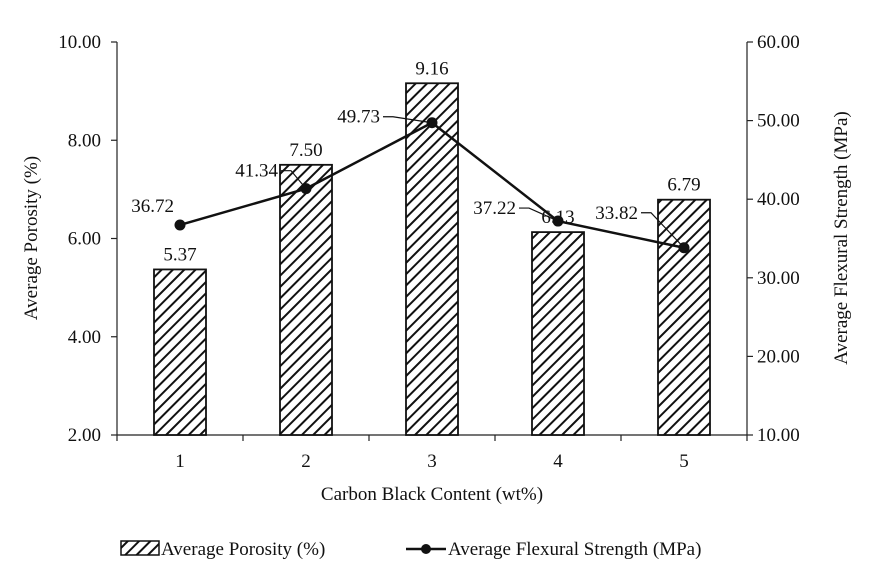  I want to click on left-axis-ticks: 2.00 4.00 6.00 8.00 10.00, so click(87, 239).